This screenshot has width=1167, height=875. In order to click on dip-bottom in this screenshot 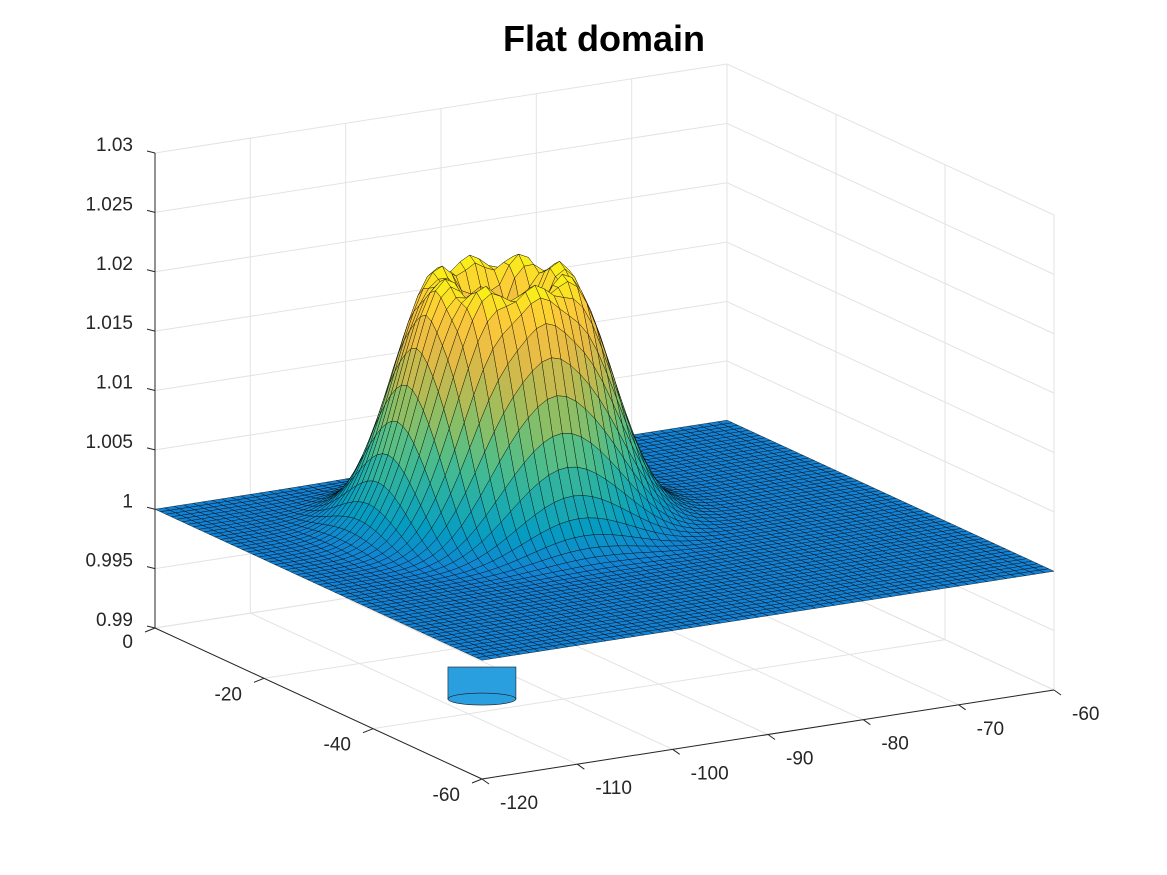, I will do `click(482, 699)`.